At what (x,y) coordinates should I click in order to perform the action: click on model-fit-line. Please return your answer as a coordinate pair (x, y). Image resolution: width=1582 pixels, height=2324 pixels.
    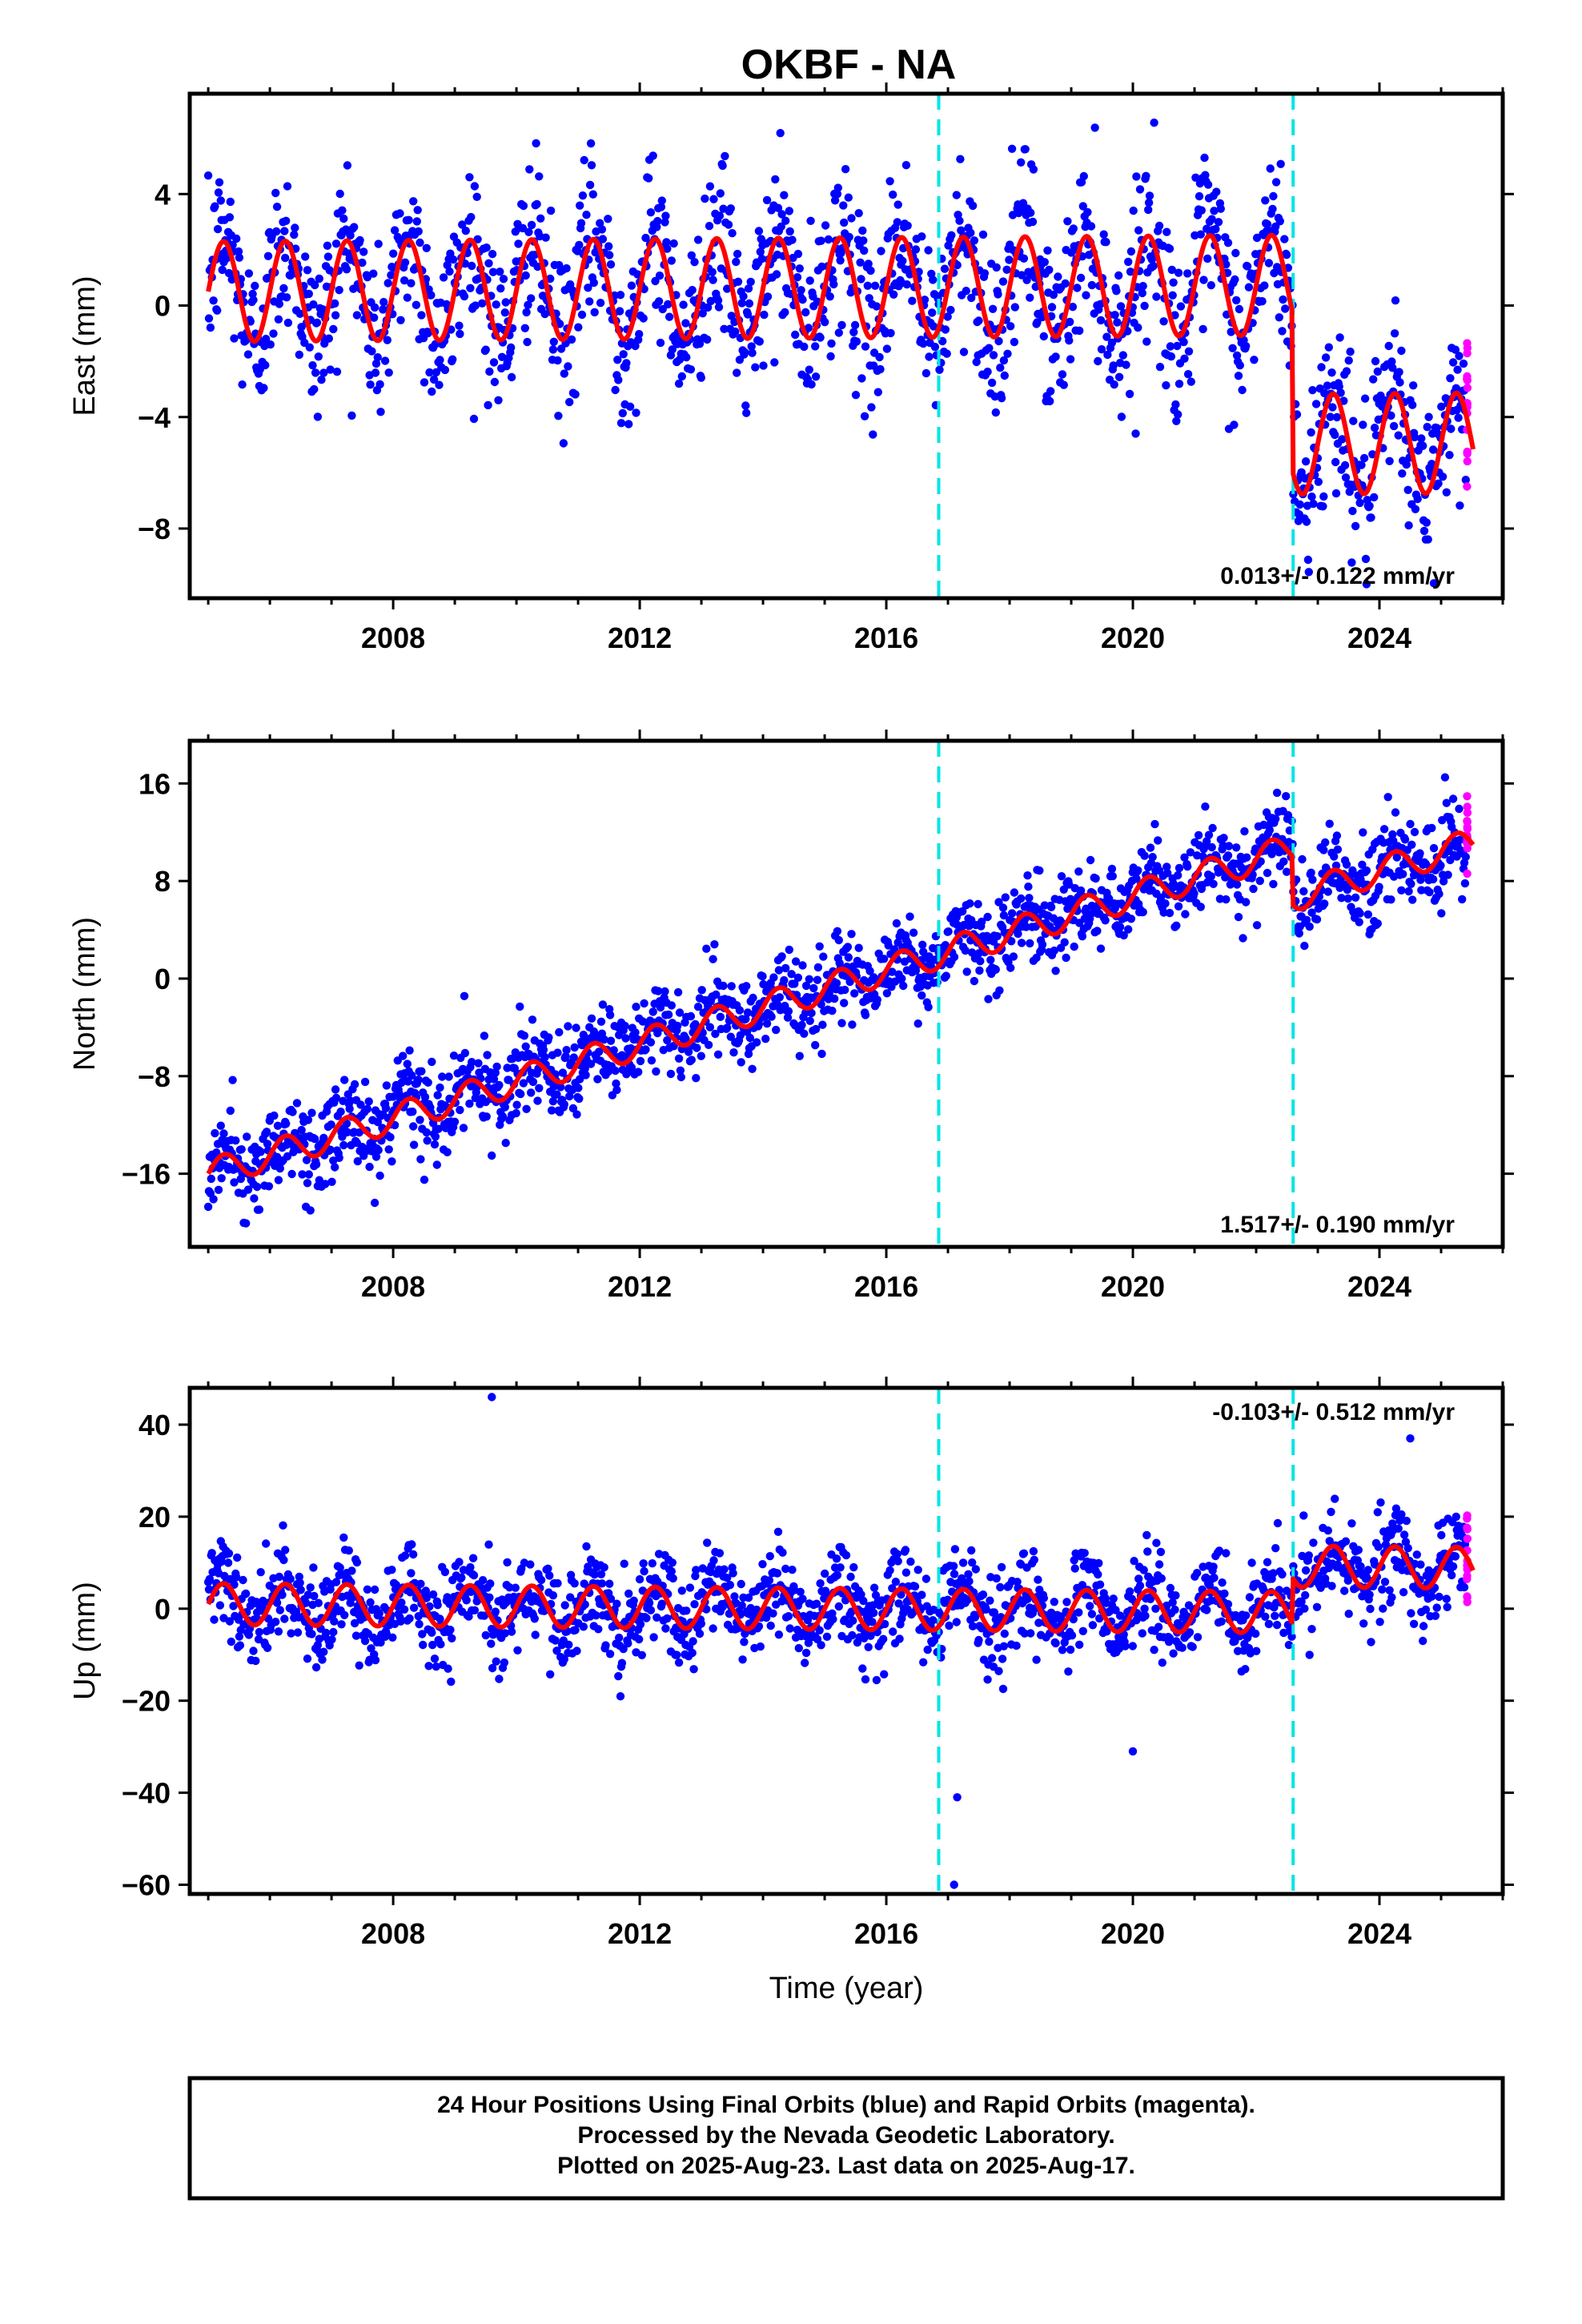
    Looking at the image, I should click on (841, 364).